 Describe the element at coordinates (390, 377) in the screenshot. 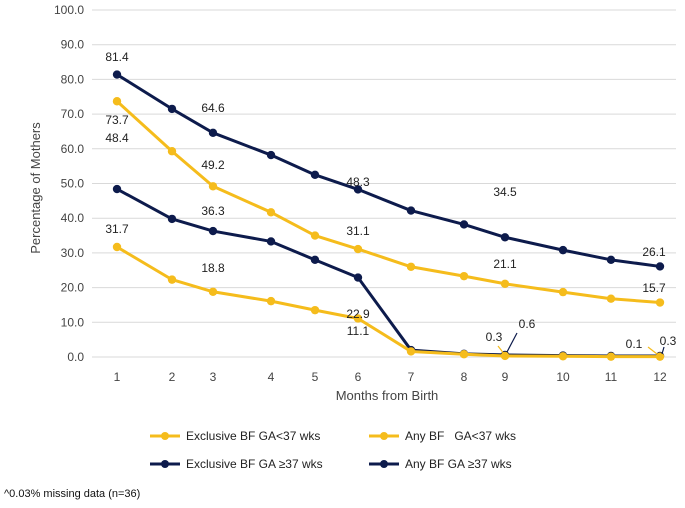

I see `x-axis-ticks: 1 2 3 4 5 6 7 8 9 10 11 12` at that location.